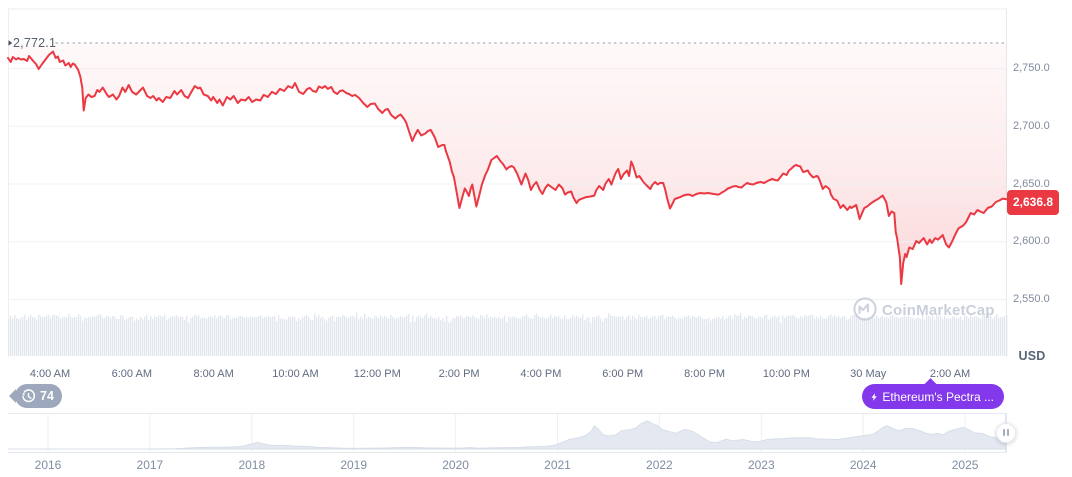  What do you see at coordinates (252, 465) in the screenshot?
I see `navigator-year-label: 2018` at bounding box center [252, 465].